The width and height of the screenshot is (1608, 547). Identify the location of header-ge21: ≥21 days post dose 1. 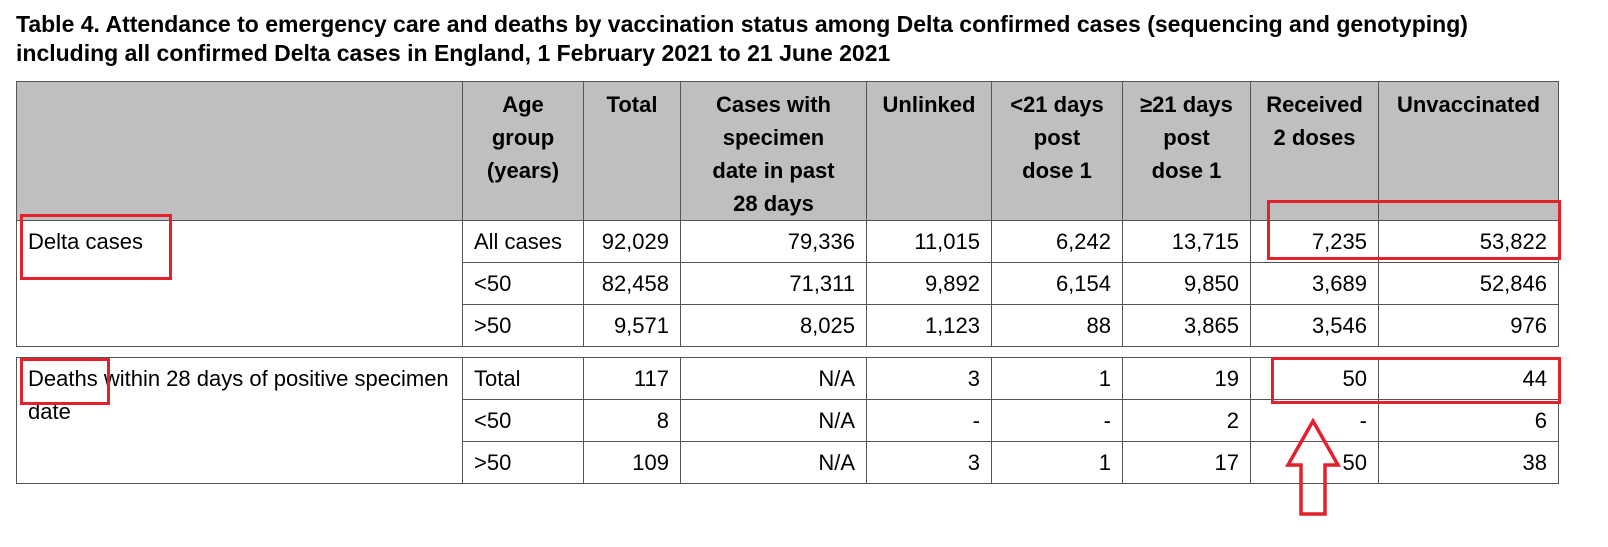
(1186, 151).